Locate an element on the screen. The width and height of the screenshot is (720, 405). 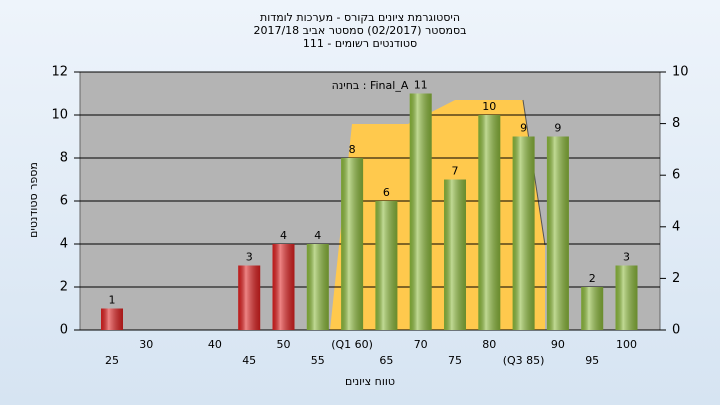
x-tick-label: (Q3 85) is located at coordinates (524, 360).